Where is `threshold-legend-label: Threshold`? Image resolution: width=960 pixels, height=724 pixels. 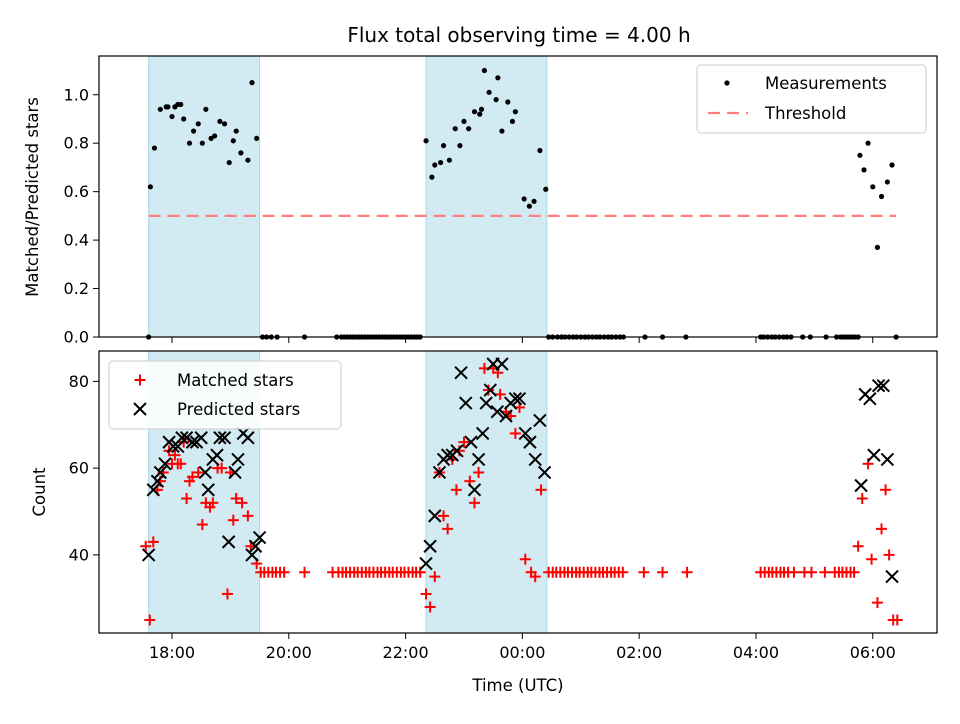 threshold-legend-label: Threshold is located at coordinates (805, 113).